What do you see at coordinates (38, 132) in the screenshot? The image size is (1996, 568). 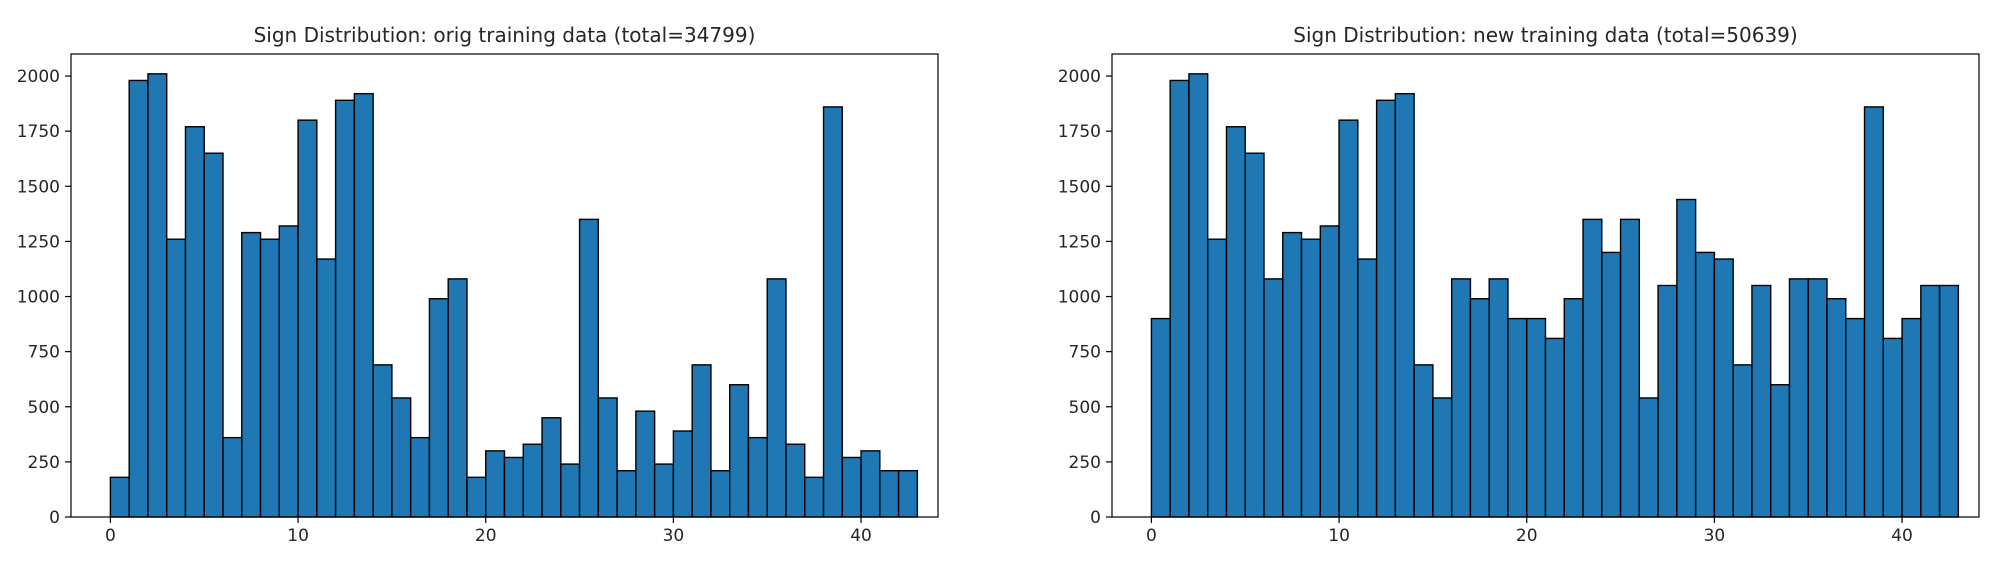 I see `y-tick-label: 1750` at bounding box center [38, 132].